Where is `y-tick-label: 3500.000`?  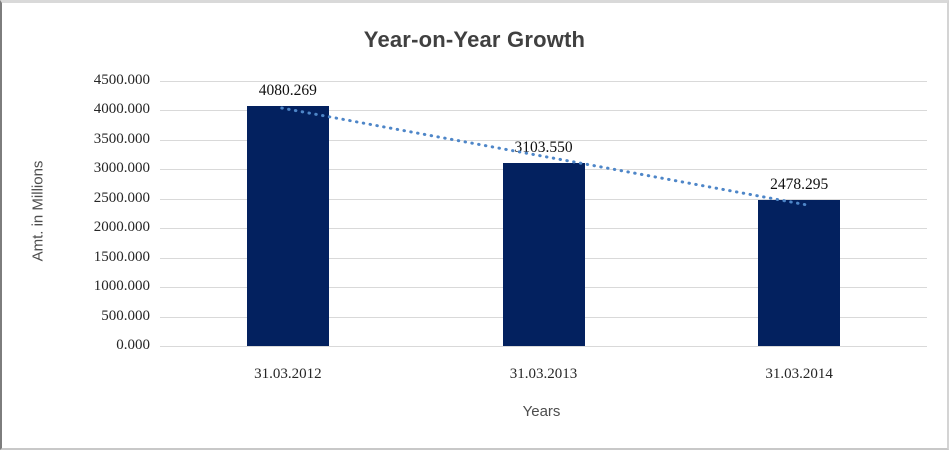 y-tick-label: 3500.000 is located at coordinates (121, 138).